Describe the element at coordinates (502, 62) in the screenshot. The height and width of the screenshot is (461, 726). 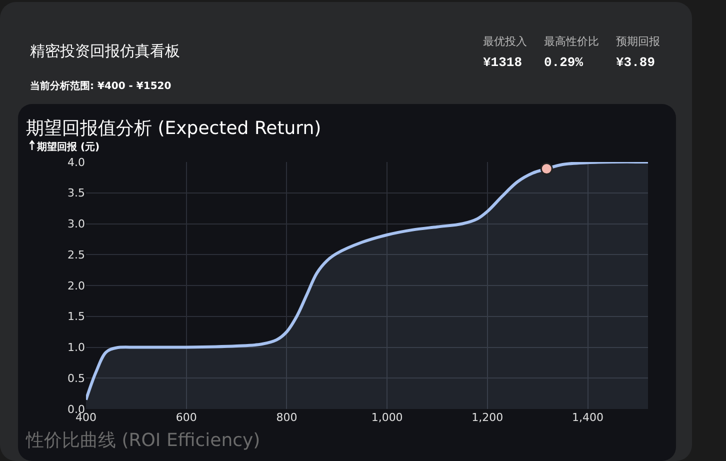
I see `text: ¥1318` at that location.